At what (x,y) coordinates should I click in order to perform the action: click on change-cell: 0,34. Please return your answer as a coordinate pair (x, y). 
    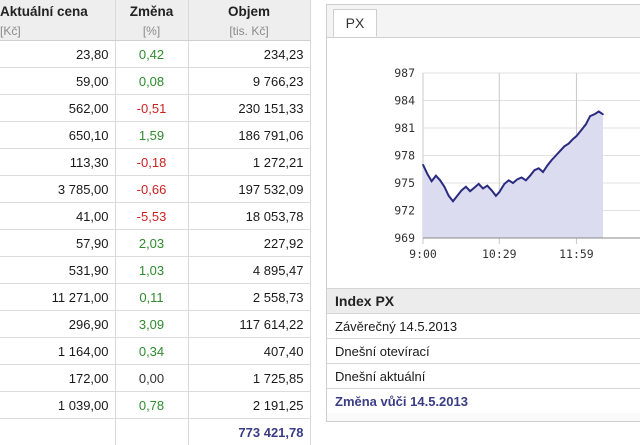
    Looking at the image, I should click on (151, 351).